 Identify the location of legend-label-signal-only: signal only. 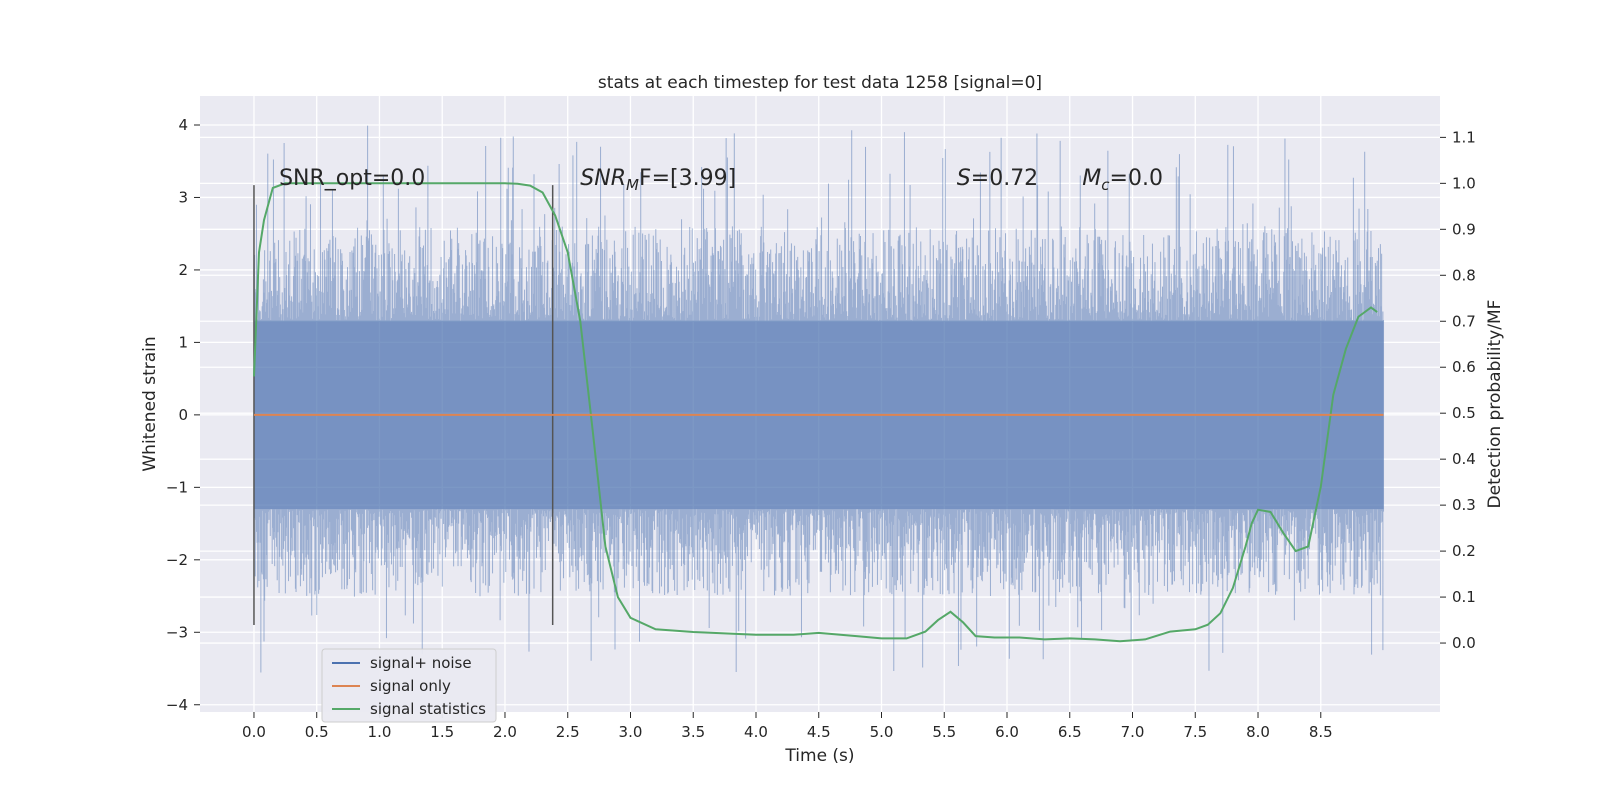
(410, 686).